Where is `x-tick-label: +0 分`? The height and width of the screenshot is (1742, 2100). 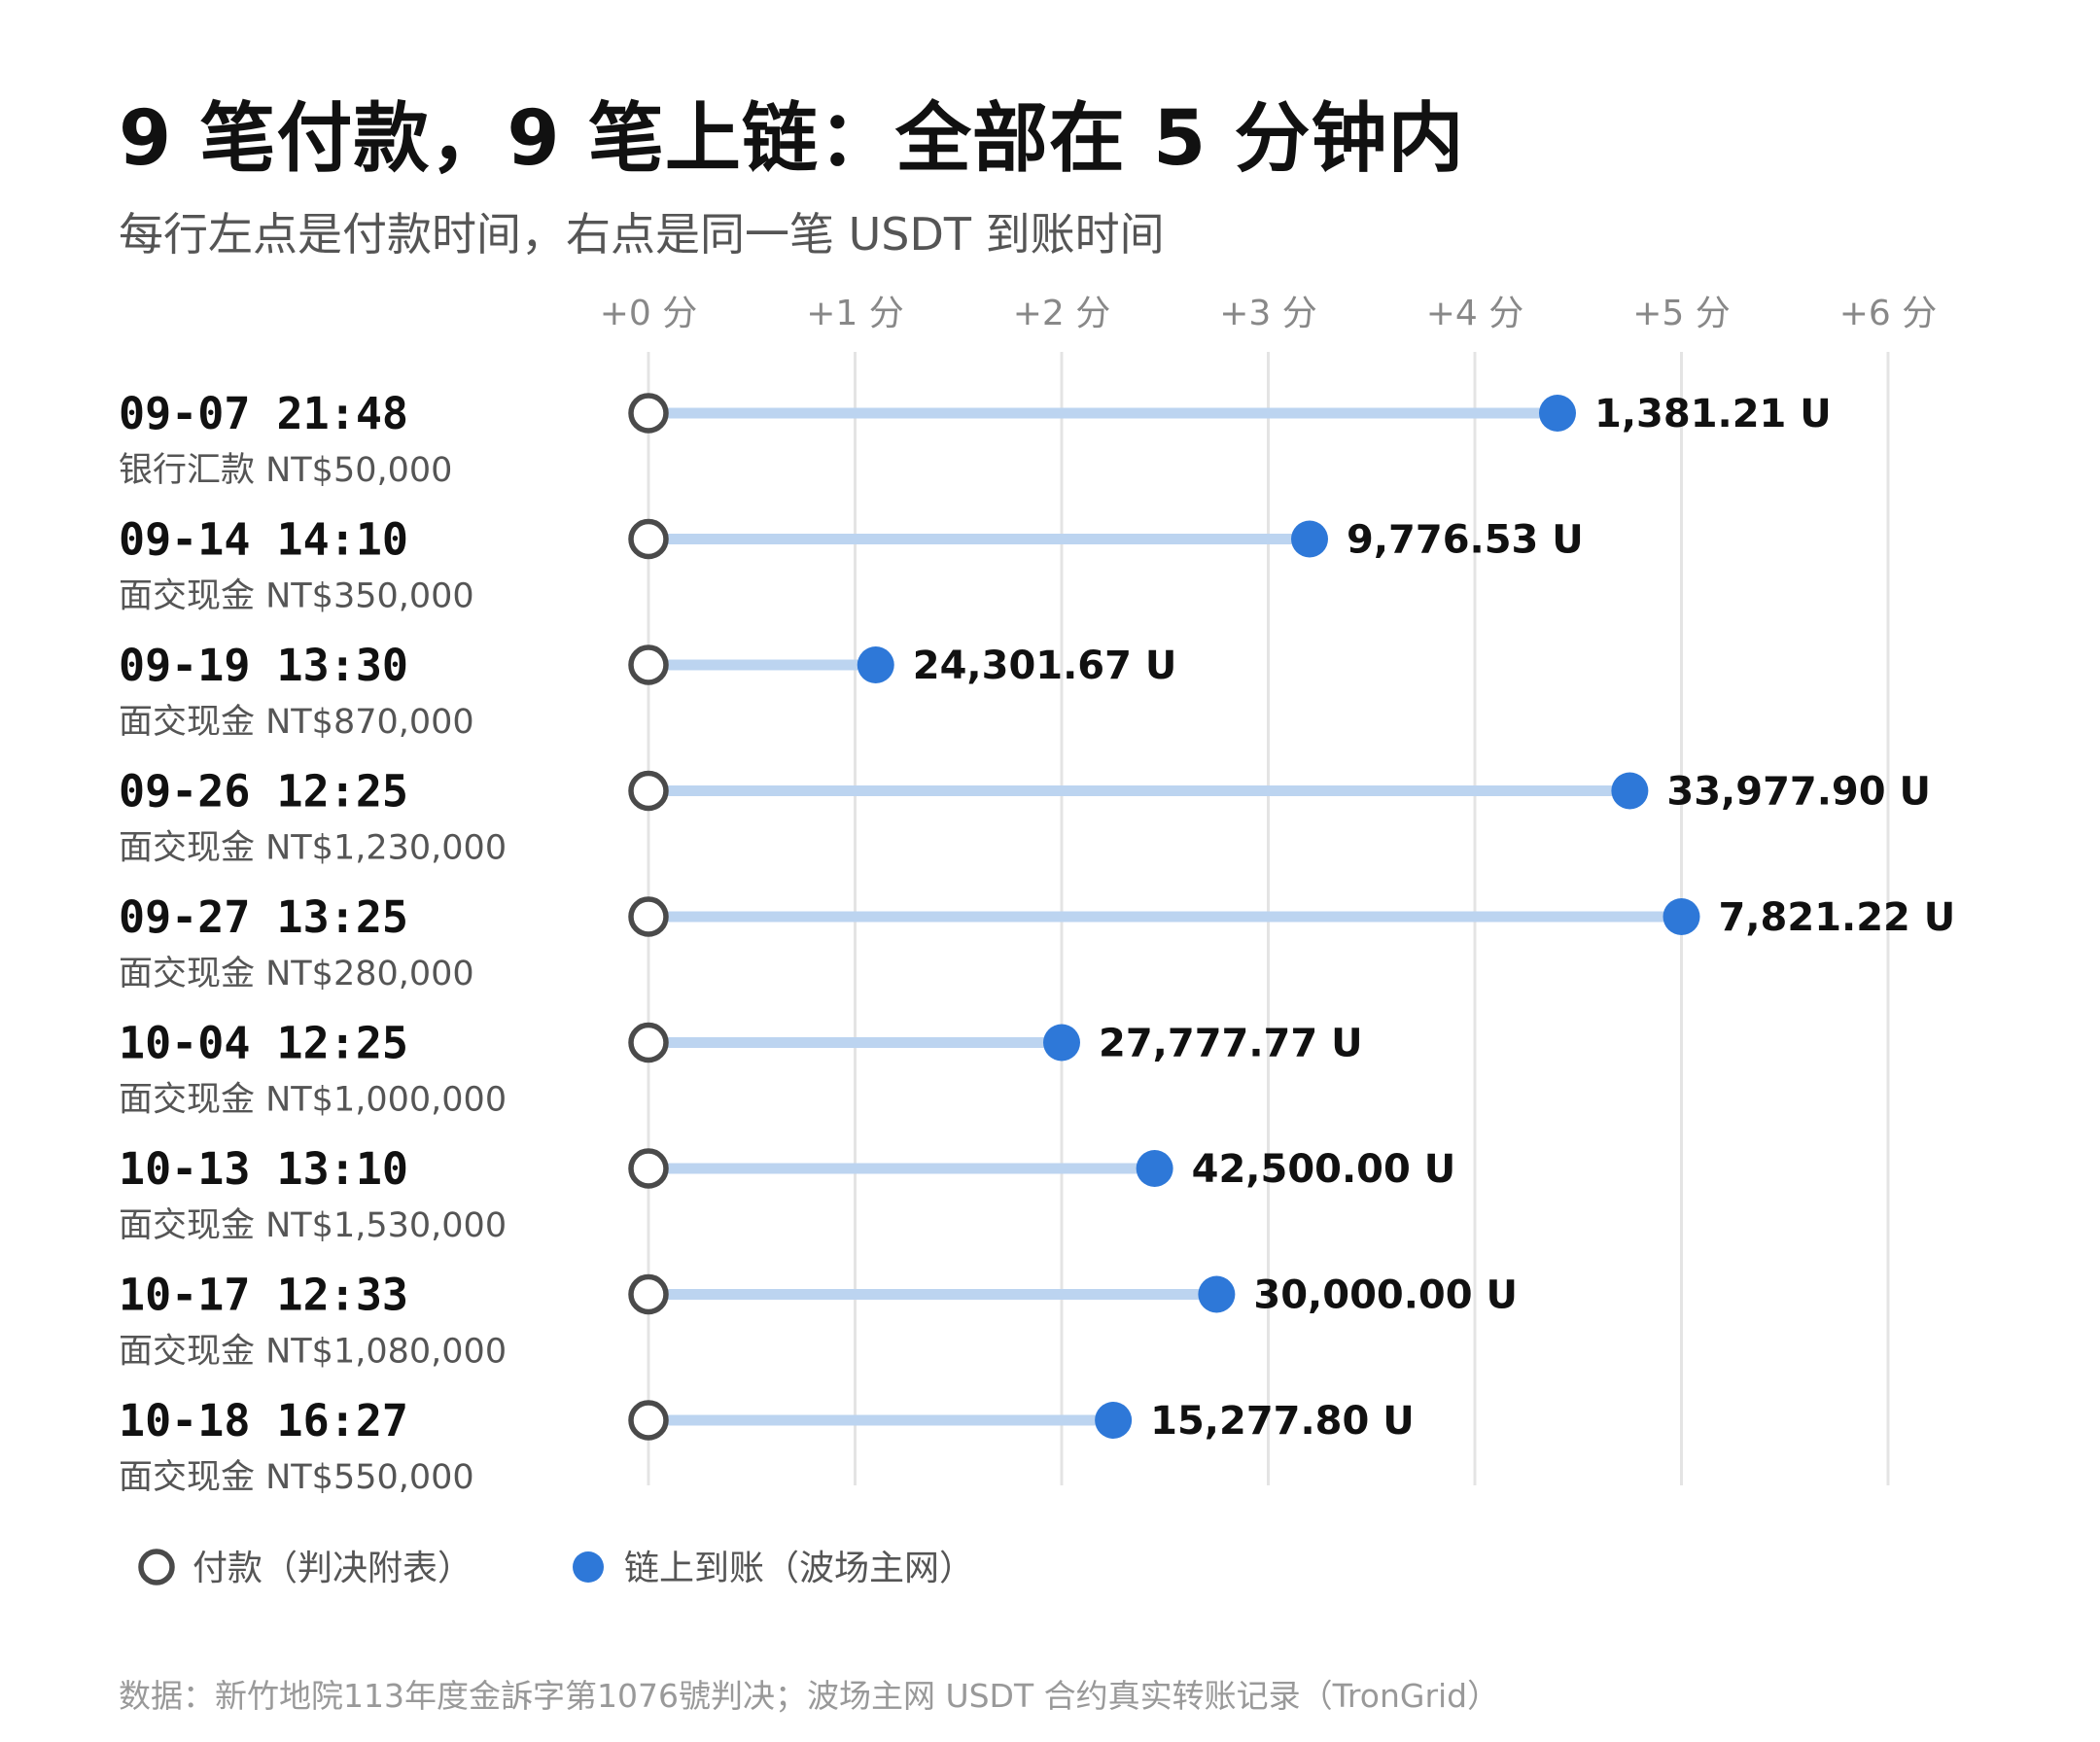 x-tick-label: +0 分 is located at coordinates (649, 313).